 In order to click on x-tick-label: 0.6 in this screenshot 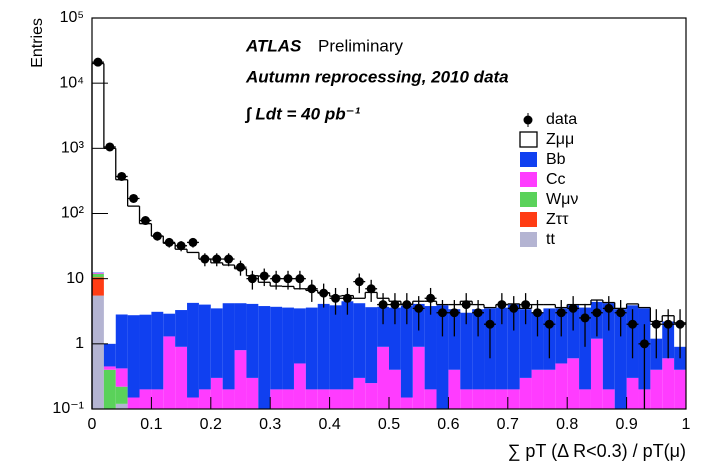, I will do `click(448, 424)`.